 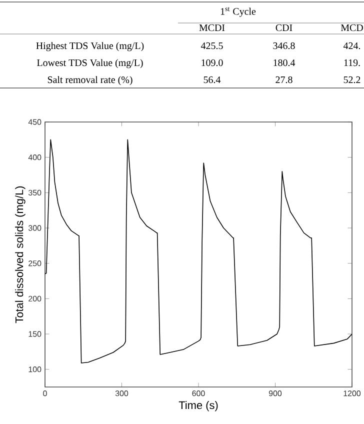 I want to click on text: 180.4, so click(x=285, y=62).